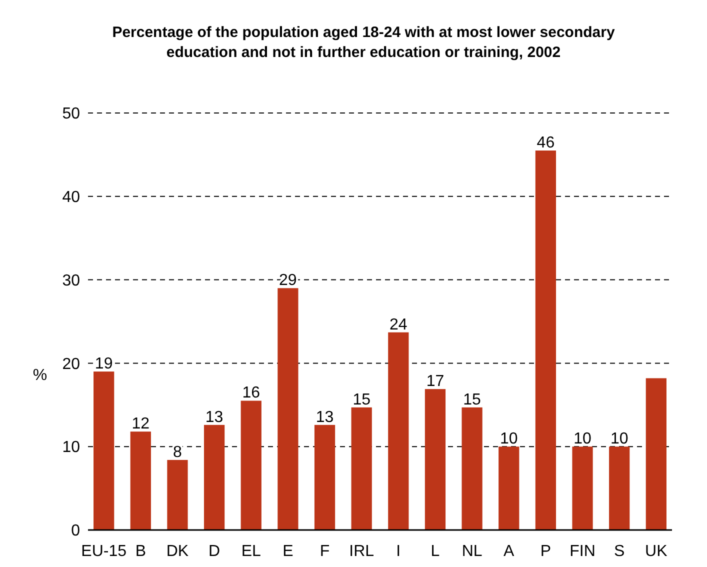  Describe the element at coordinates (251, 551) in the screenshot. I see `x-tick-label: EL` at that location.